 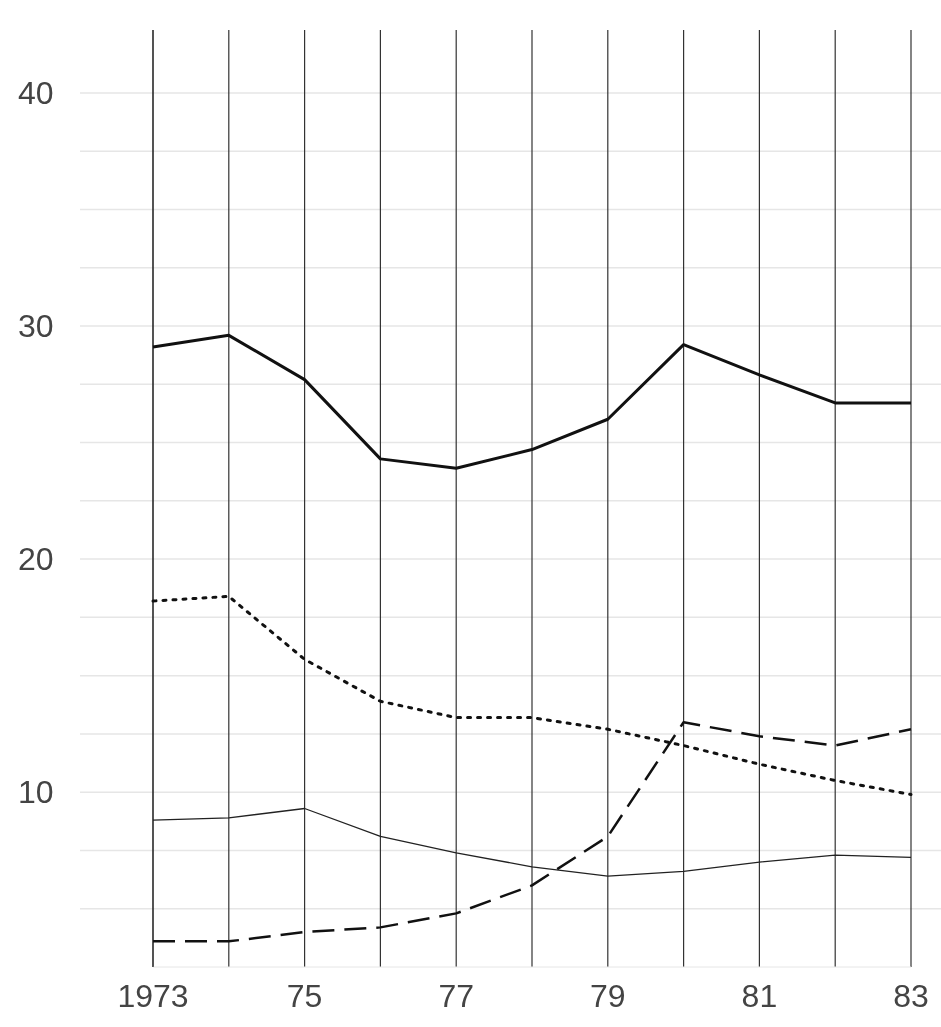 What do you see at coordinates (153, 996) in the screenshot?
I see `x-tick-label: 1973` at bounding box center [153, 996].